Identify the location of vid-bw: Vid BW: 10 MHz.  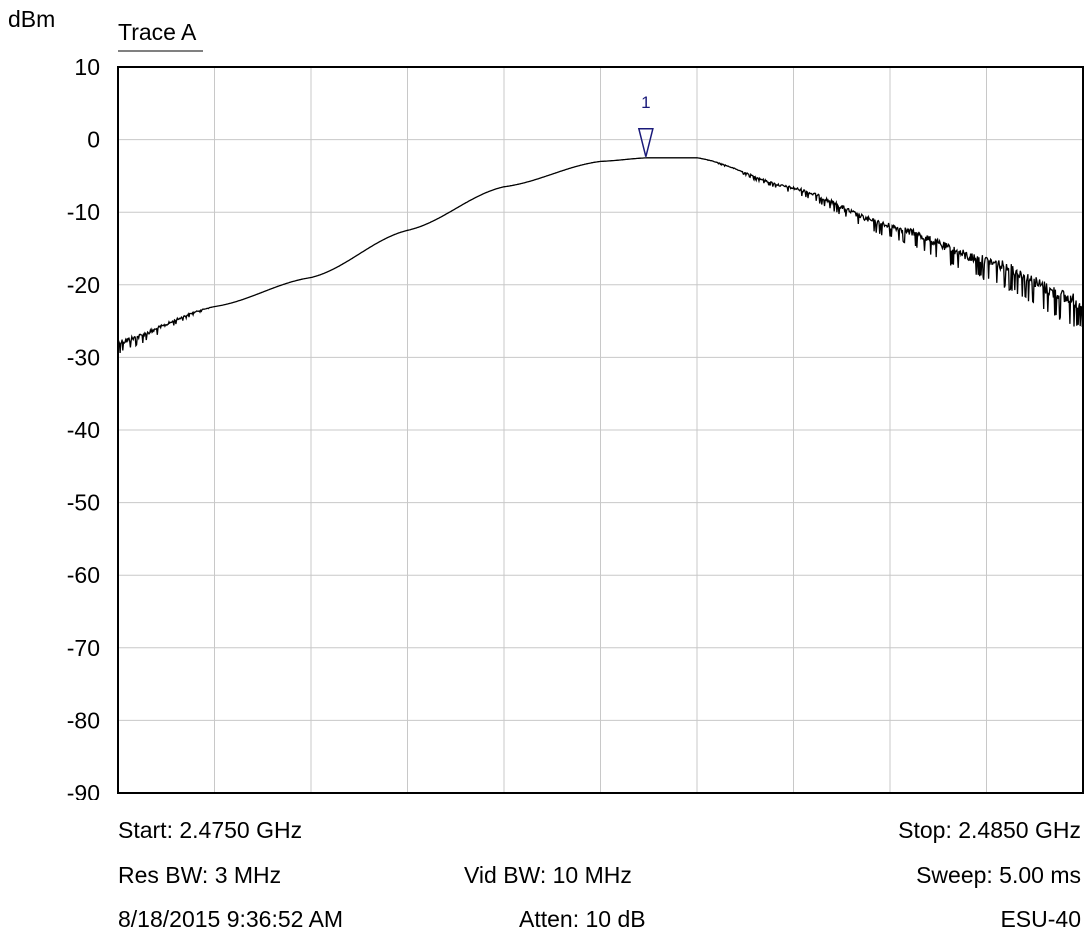
(548, 875).